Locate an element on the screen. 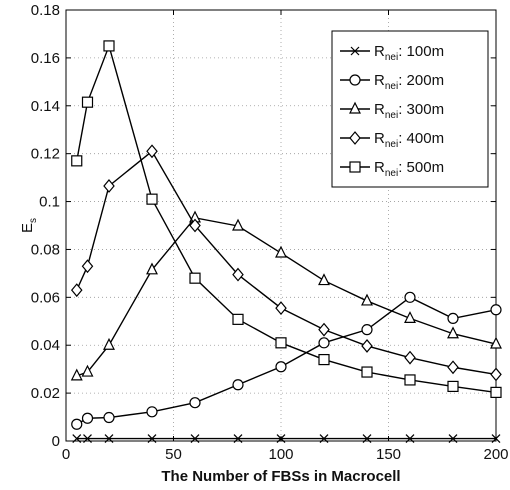  y-axis-label-main: E is located at coordinates (27, 228).